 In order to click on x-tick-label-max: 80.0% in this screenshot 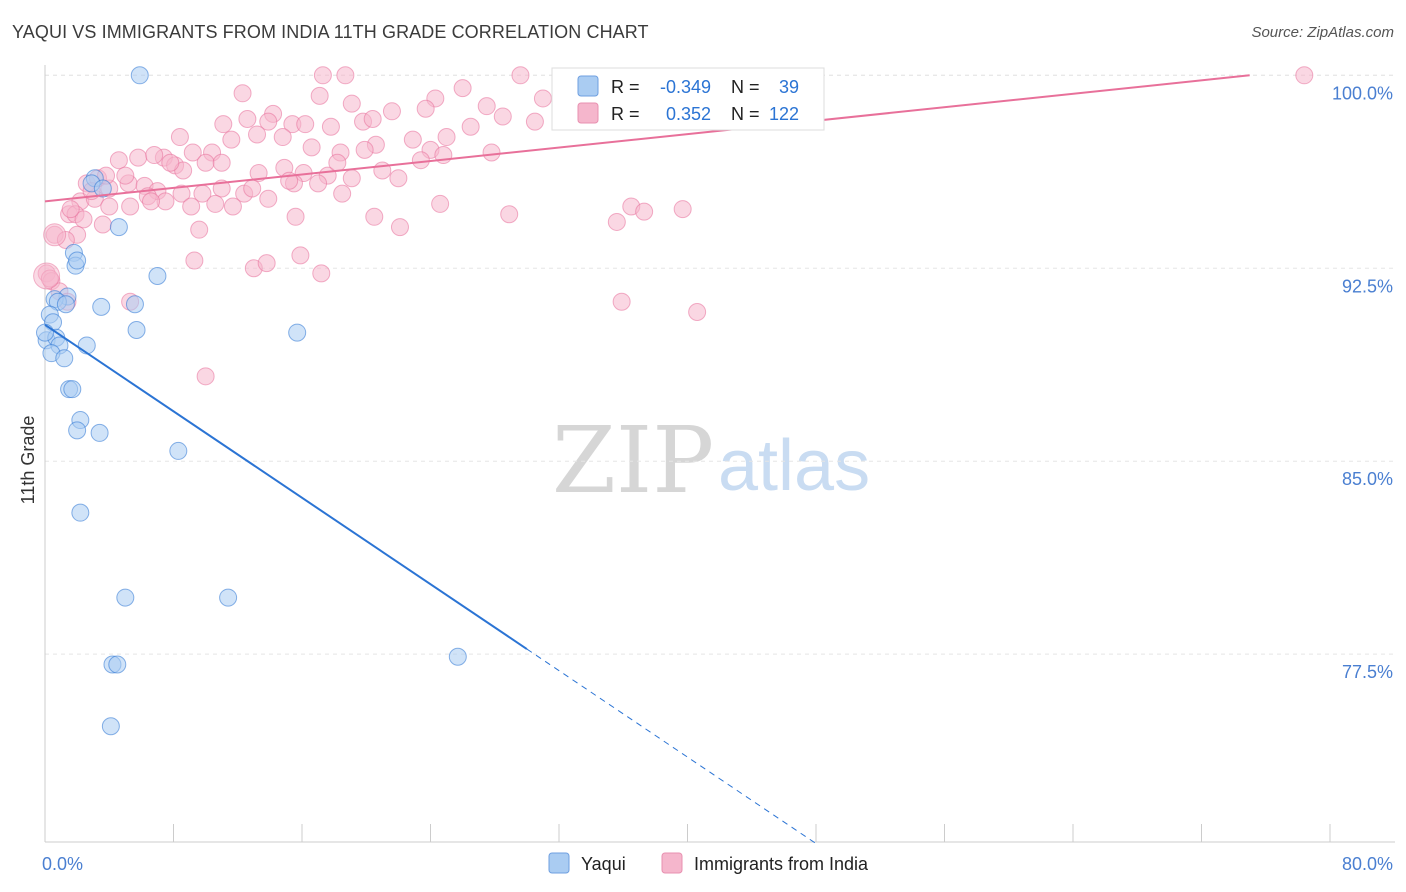, I will do `click(1367, 864)`.